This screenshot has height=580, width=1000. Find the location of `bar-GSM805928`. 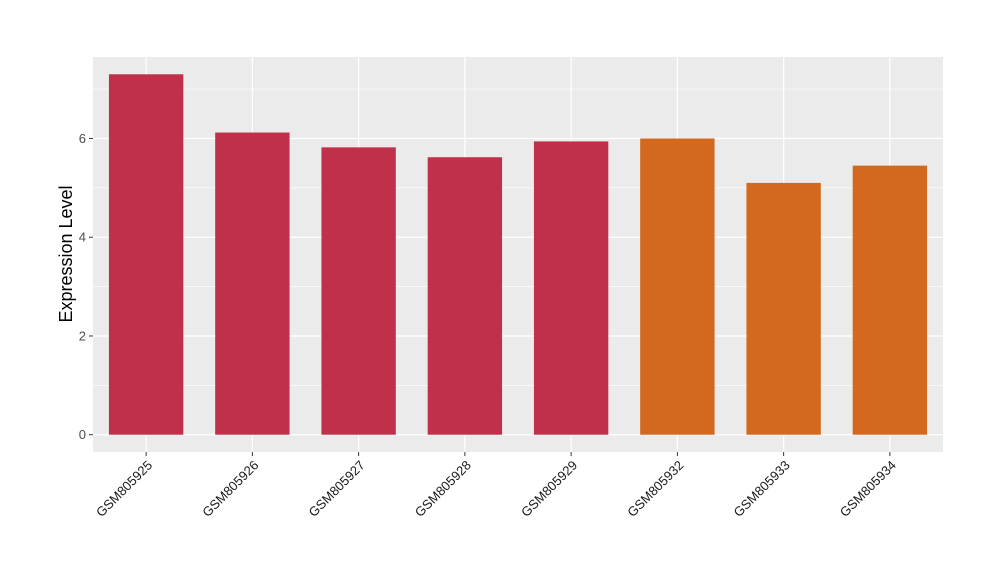

bar-GSM805928 is located at coordinates (465, 296).